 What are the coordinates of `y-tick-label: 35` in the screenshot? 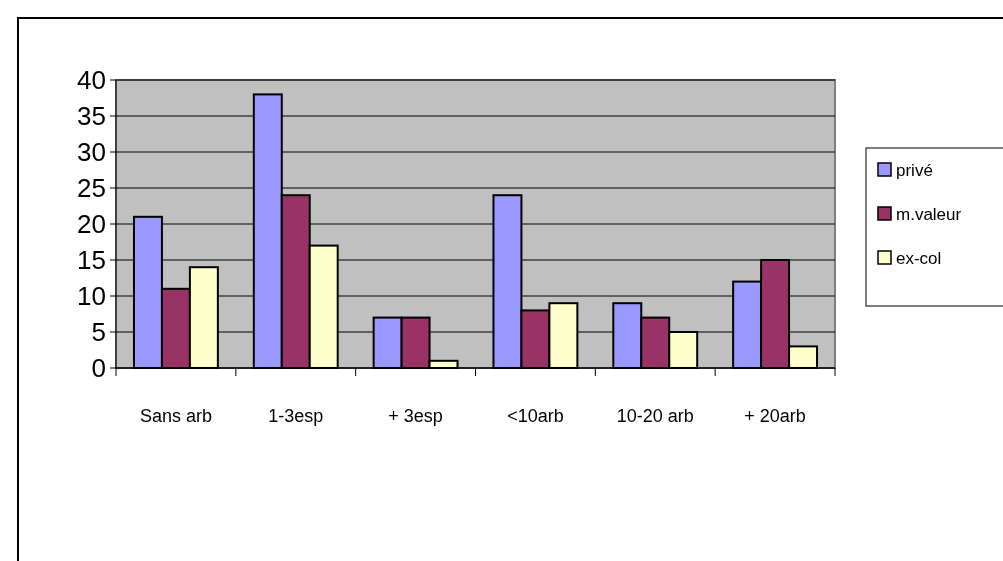 It's located at (91, 116).